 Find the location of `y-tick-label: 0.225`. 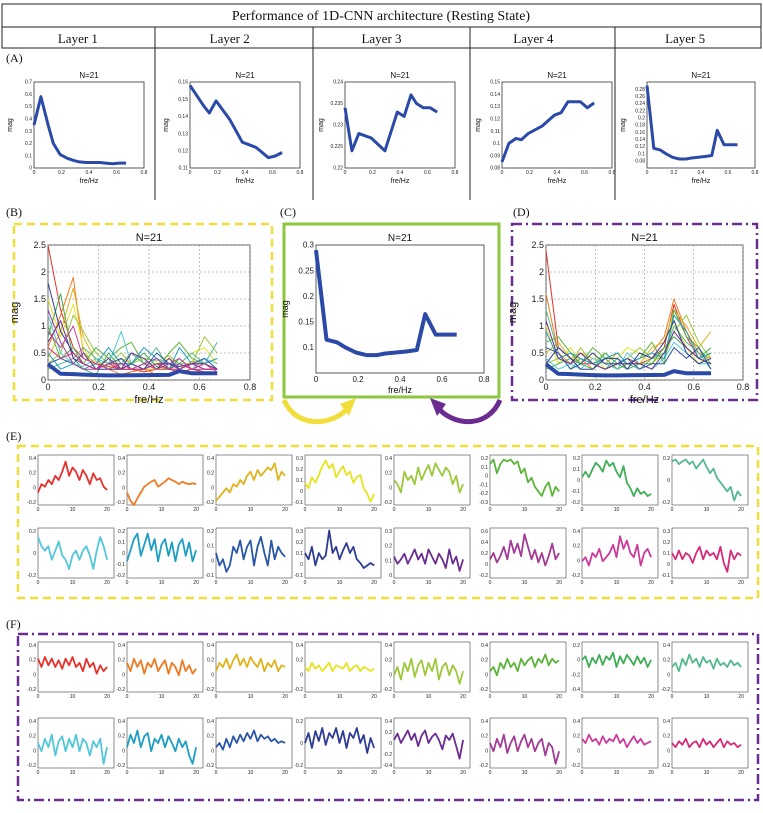

y-tick-label: 0.225 is located at coordinates (336, 147).